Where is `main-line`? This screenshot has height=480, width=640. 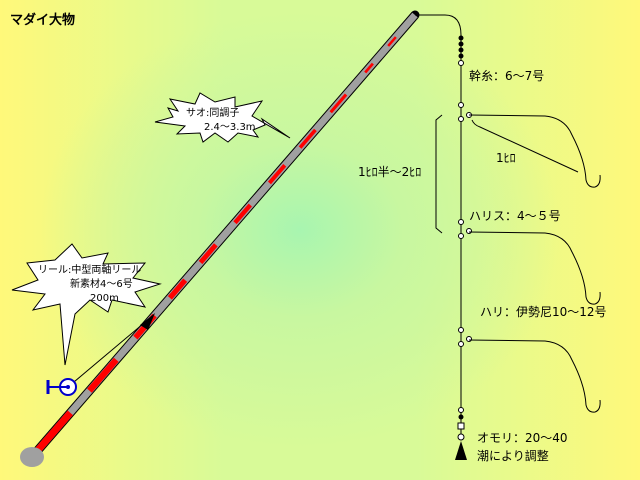
main-line is located at coordinates (438, 227).